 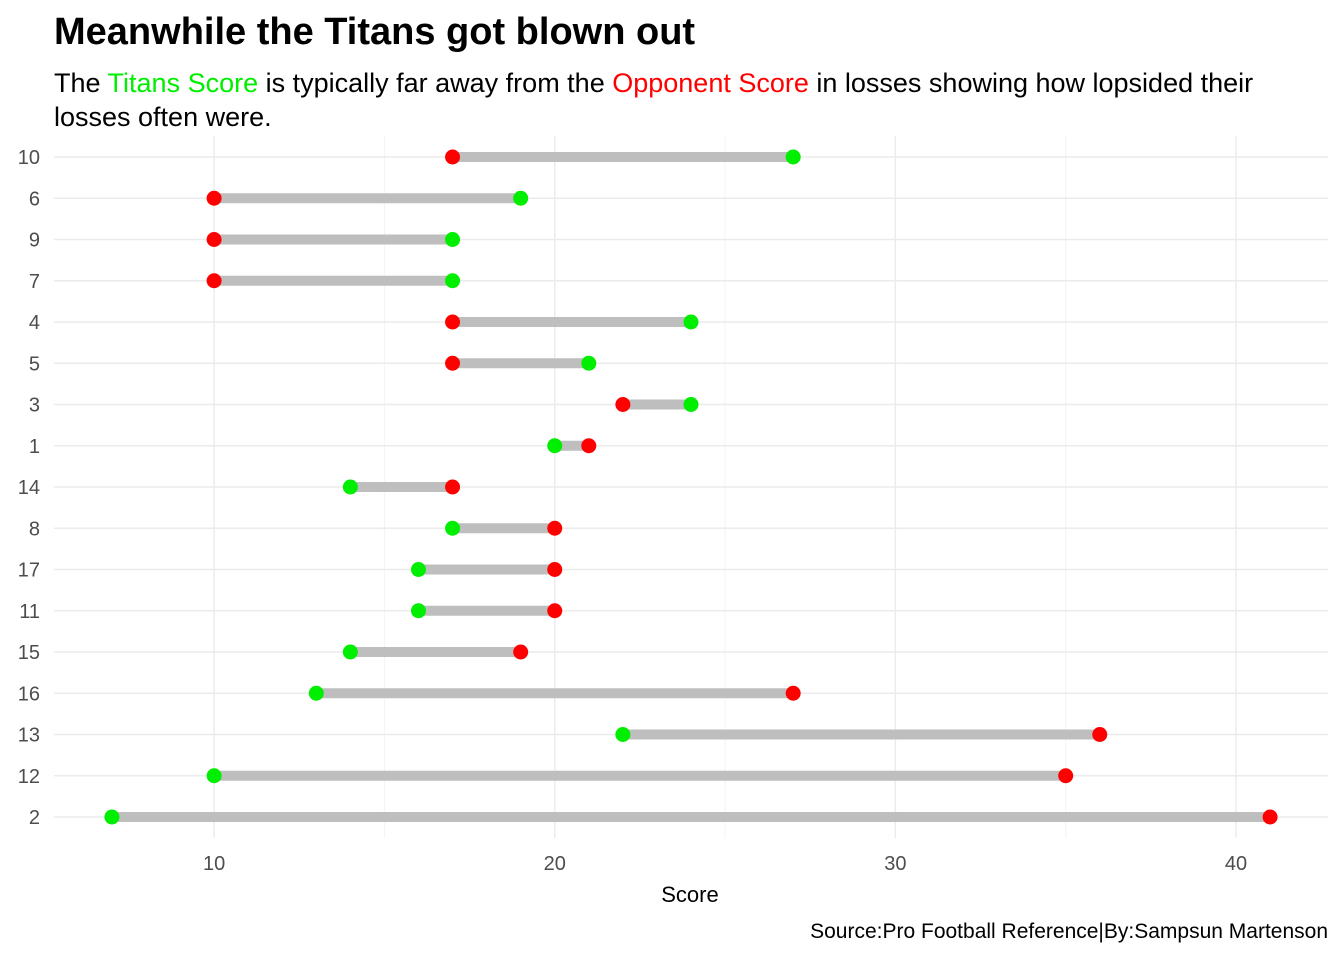 What do you see at coordinates (29, 158) in the screenshot?
I see `y-tick-label: 10` at bounding box center [29, 158].